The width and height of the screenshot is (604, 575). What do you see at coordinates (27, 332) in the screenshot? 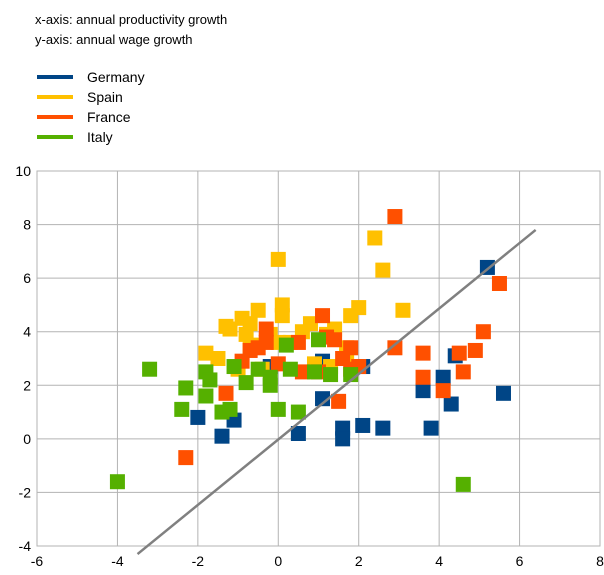
I see `y-tick-label: 4` at bounding box center [27, 332].